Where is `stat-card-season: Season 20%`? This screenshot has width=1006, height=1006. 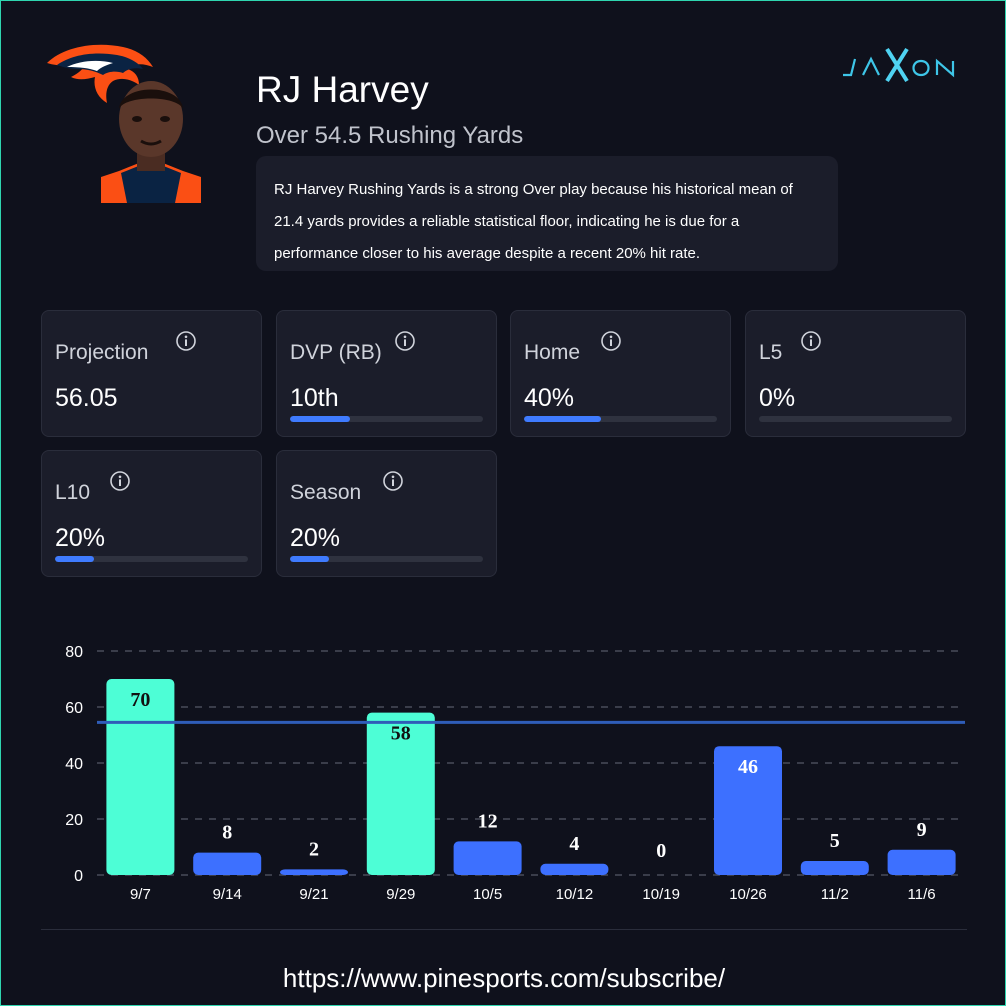 stat-card-season: Season 20% is located at coordinates (386, 513).